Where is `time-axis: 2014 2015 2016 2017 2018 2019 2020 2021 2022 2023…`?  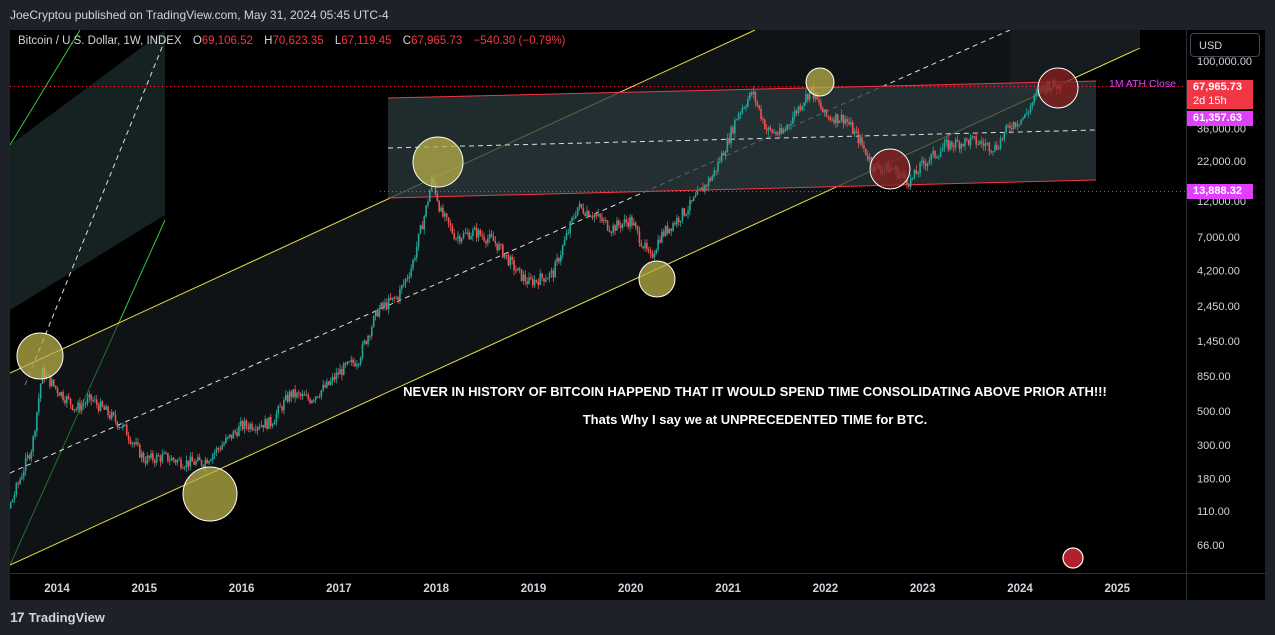
time-axis: 2014 2015 2016 2017 2018 2019 2020 2021 2022 2023… is located at coordinates (598, 586).